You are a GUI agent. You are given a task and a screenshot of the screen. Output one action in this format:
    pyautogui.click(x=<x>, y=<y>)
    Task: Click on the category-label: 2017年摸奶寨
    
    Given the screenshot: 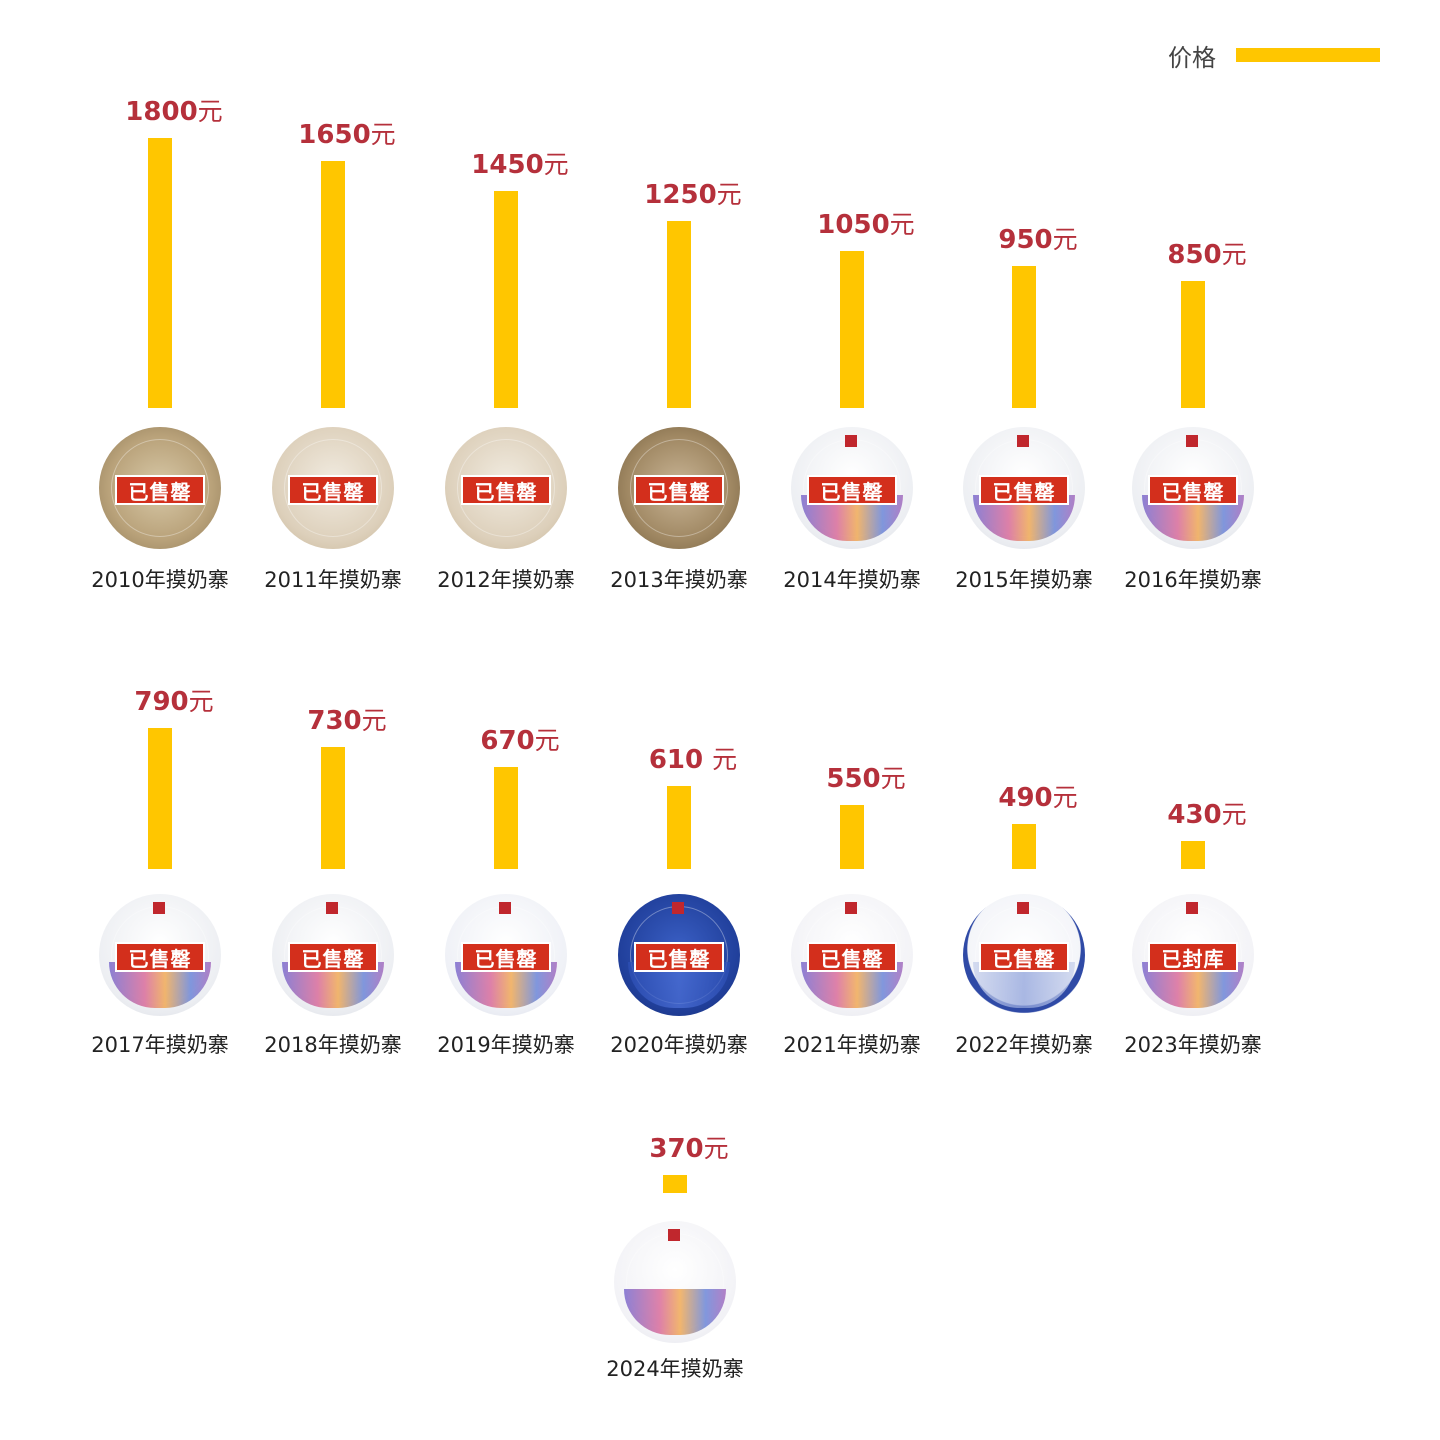 What is the action you would take?
    pyautogui.click(x=160, y=1045)
    